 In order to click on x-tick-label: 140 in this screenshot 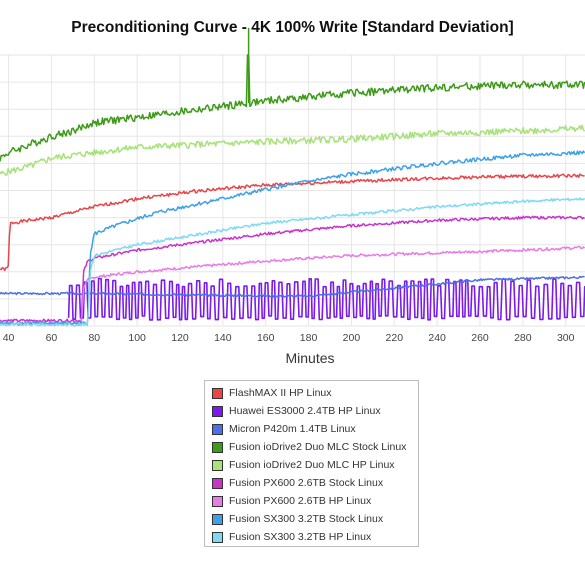, I will do `click(223, 338)`.